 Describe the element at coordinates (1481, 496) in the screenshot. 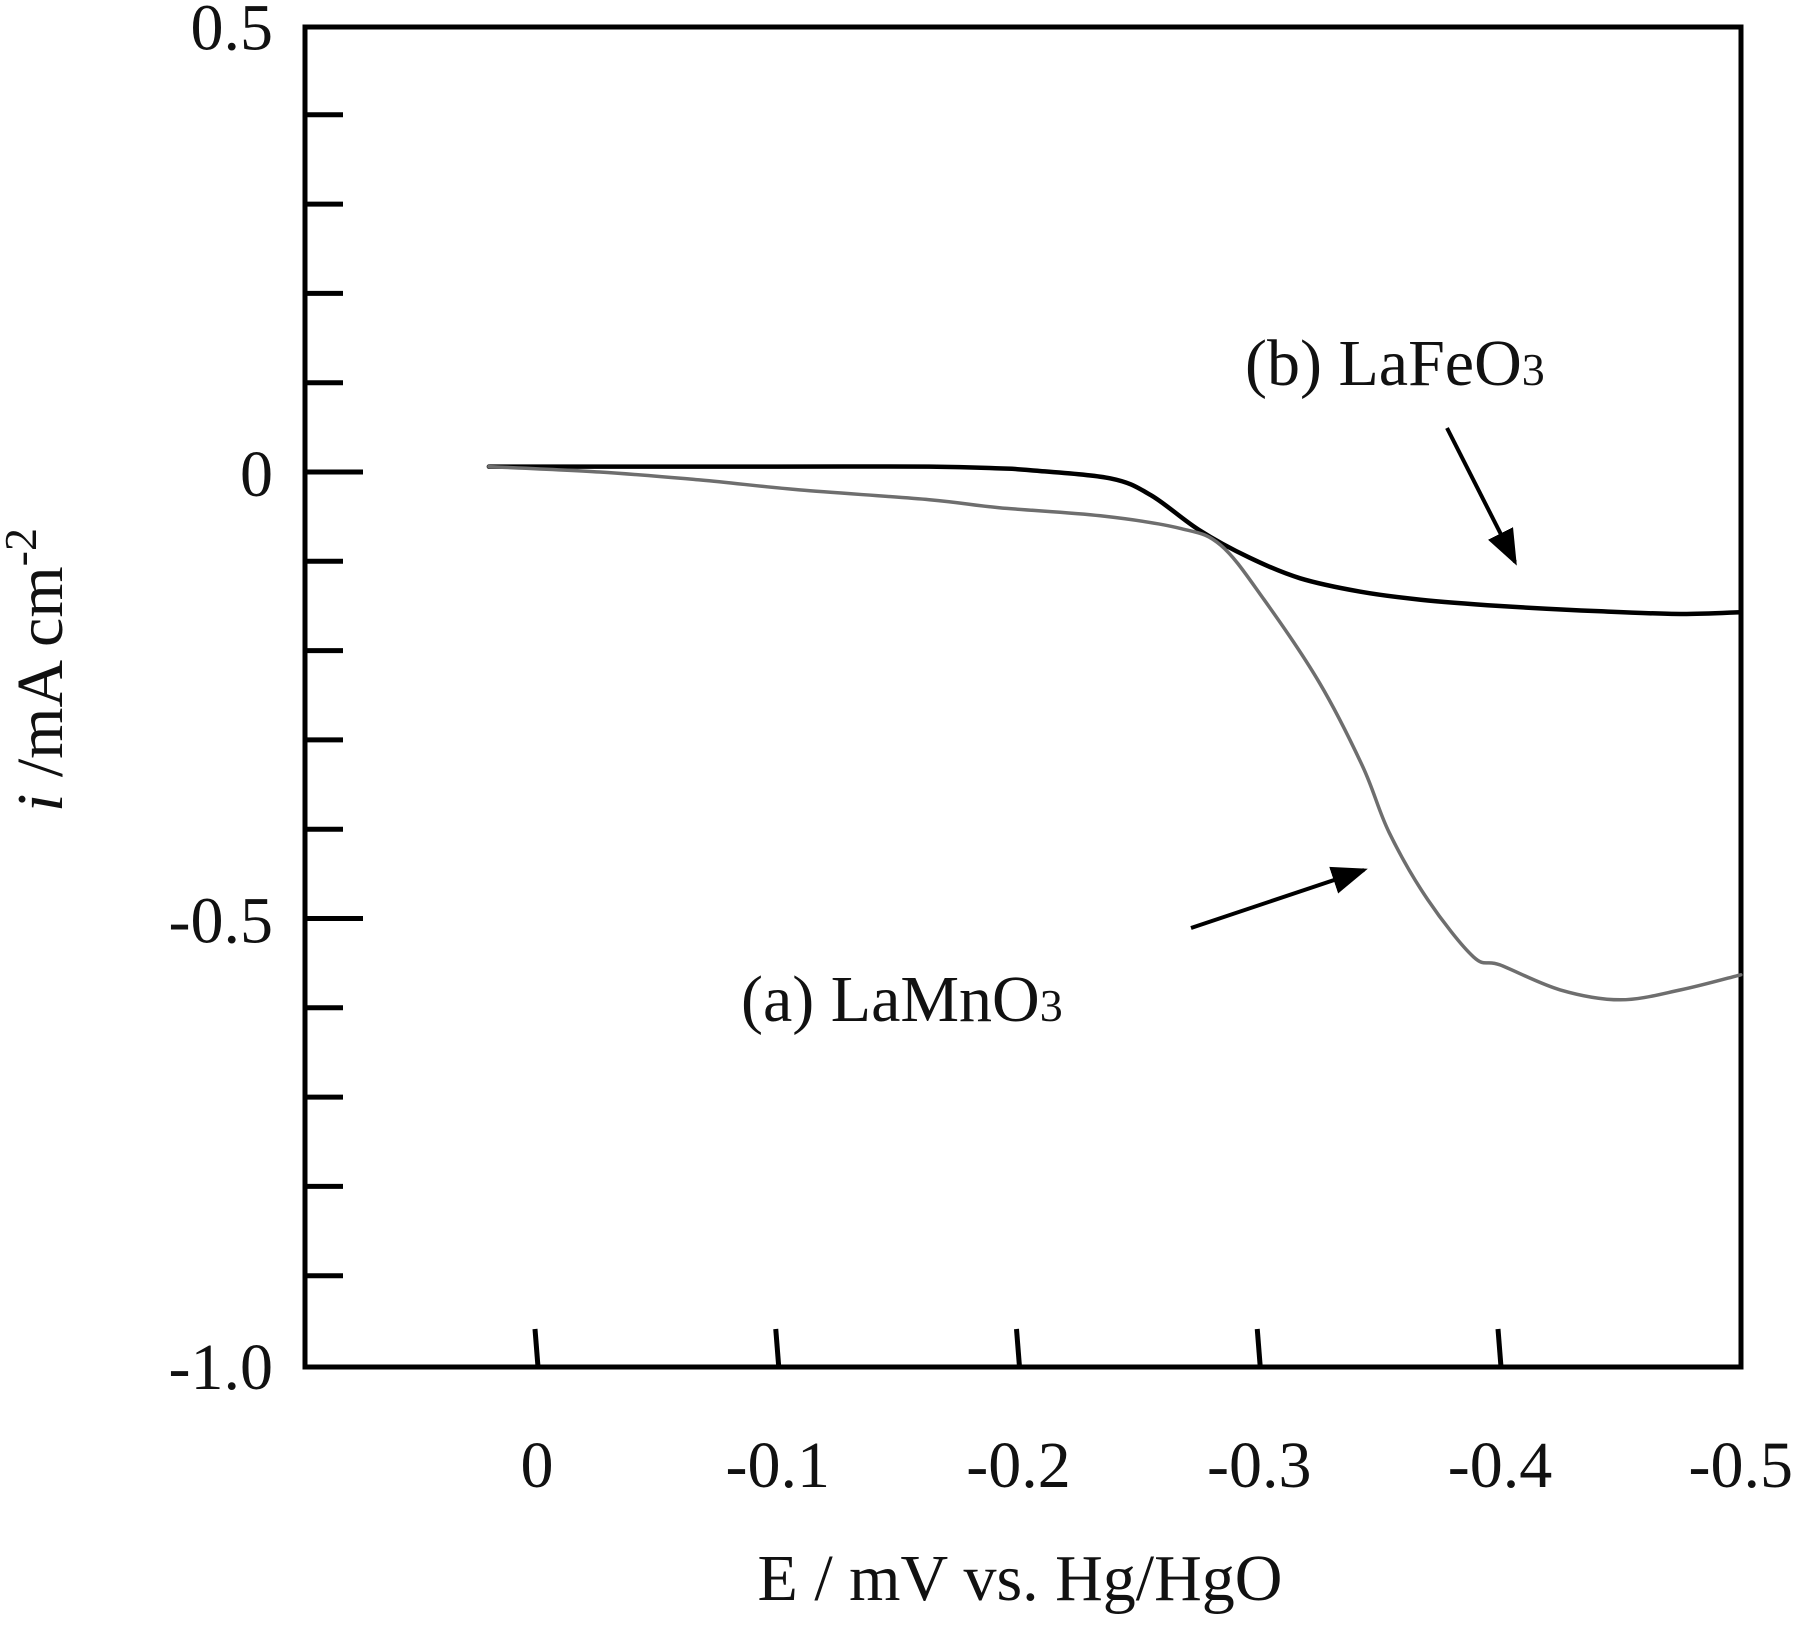

I see `arrow-lafeo3-icon` at that location.